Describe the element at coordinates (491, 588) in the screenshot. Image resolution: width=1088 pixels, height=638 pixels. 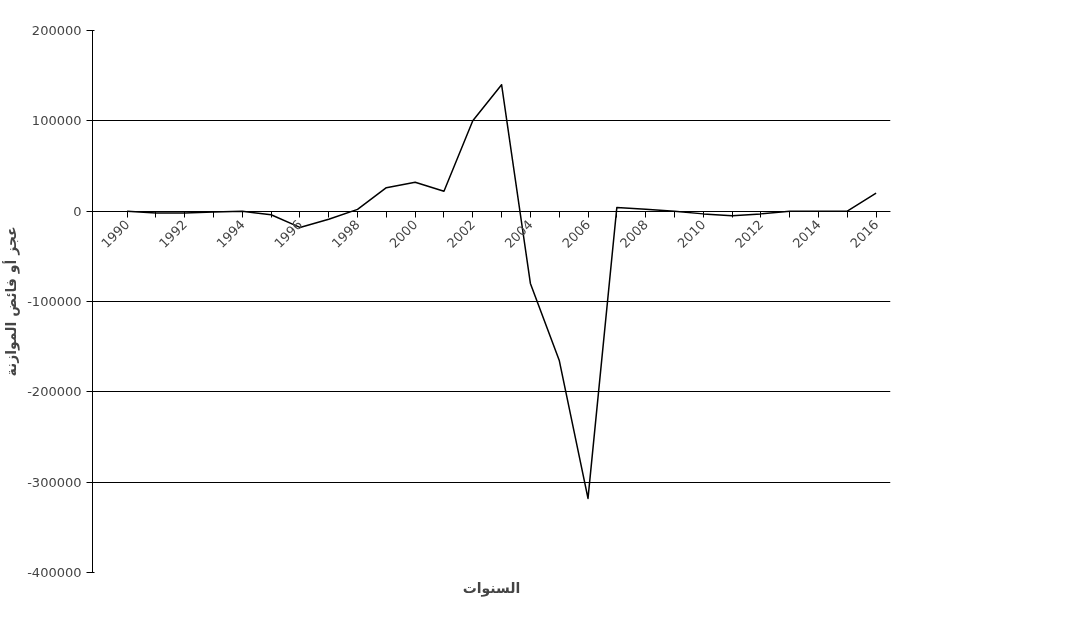
I see `x-axis-title: السنوات` at that location.